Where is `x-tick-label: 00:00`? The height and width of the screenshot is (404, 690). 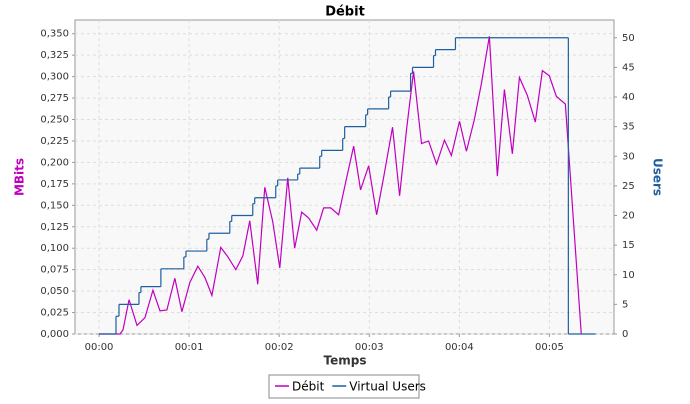 x-tick-label: 00:00 is located at coordinates (99, 347).